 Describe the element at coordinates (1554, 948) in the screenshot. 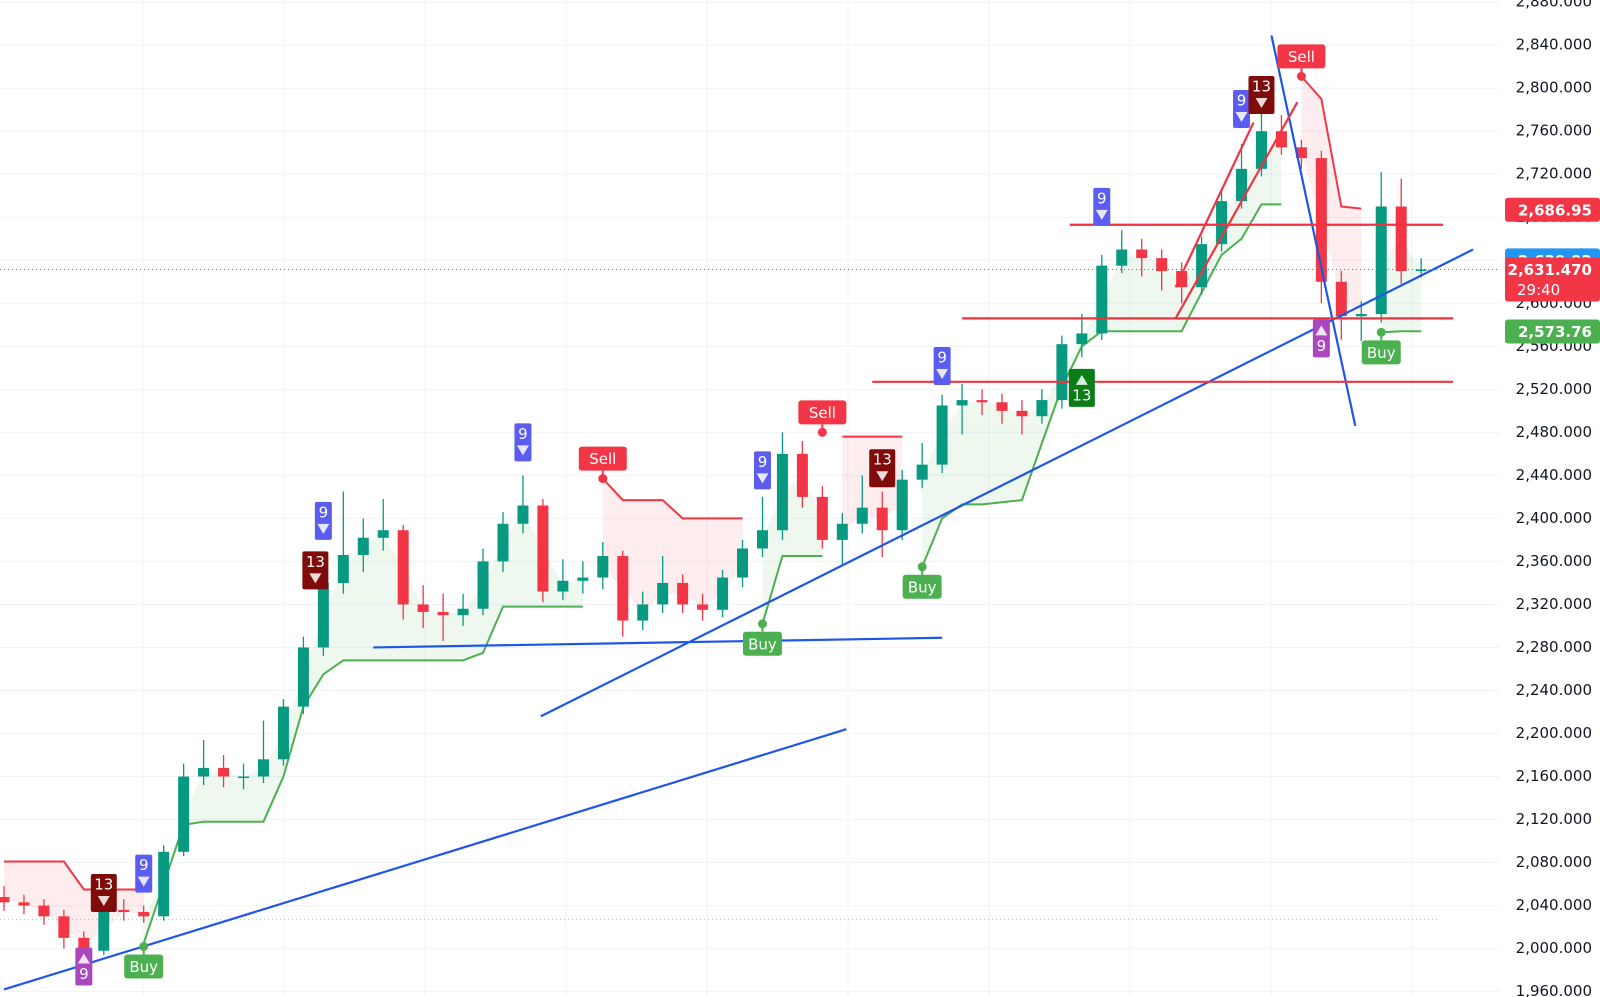

I see `y-tick-label: 2,000.000` at that location.